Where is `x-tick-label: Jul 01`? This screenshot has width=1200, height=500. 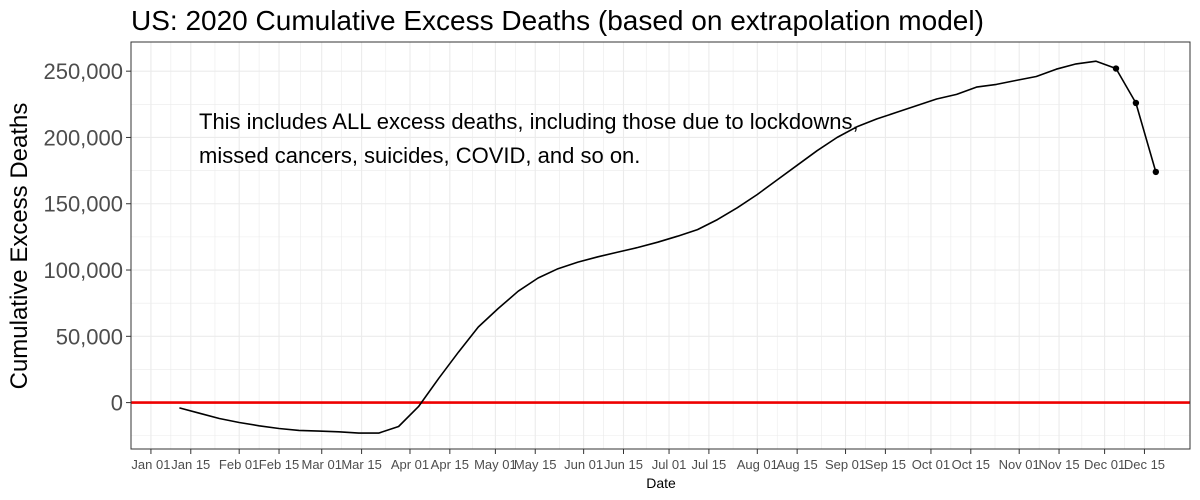 x-tick-label: Jul 01 is located at coordinates (669, 464).